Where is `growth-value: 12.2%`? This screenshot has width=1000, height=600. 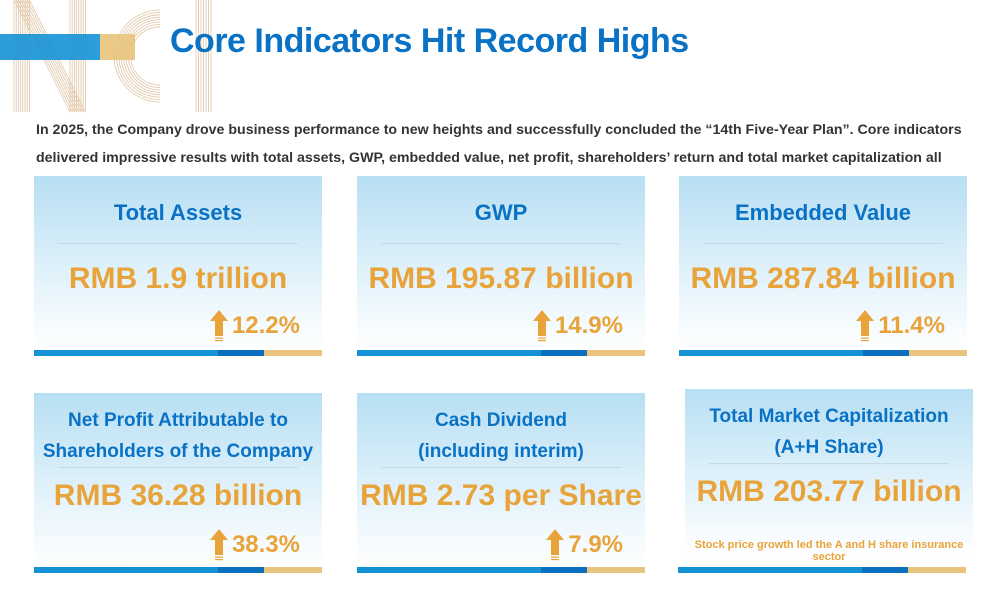
growth-value: 12.2% is located at coordinates (265, 325).